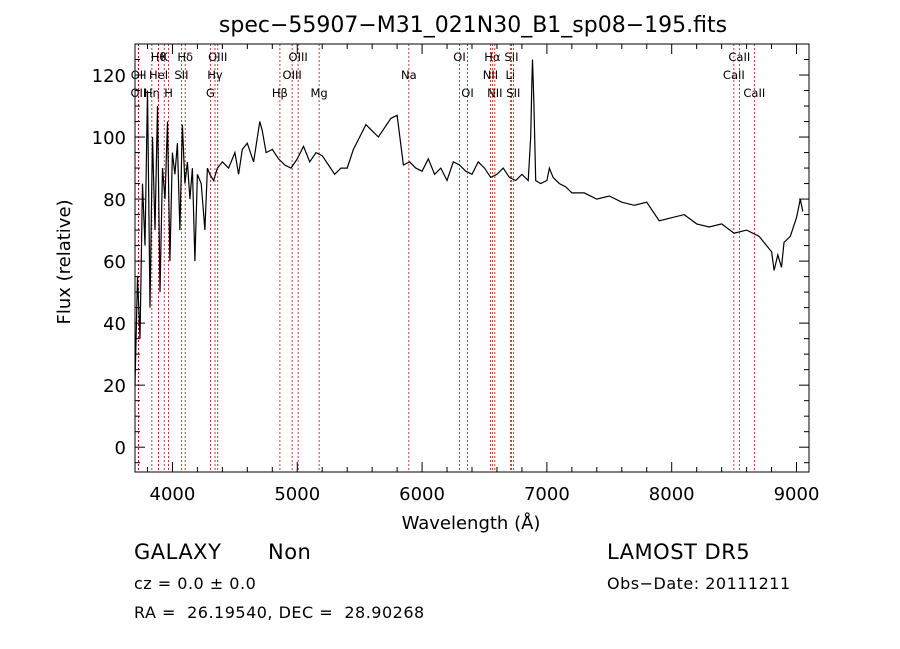 This screenshot has height=649, width=900. I want to click on x-tick-label: 8000, so click(672, 494).